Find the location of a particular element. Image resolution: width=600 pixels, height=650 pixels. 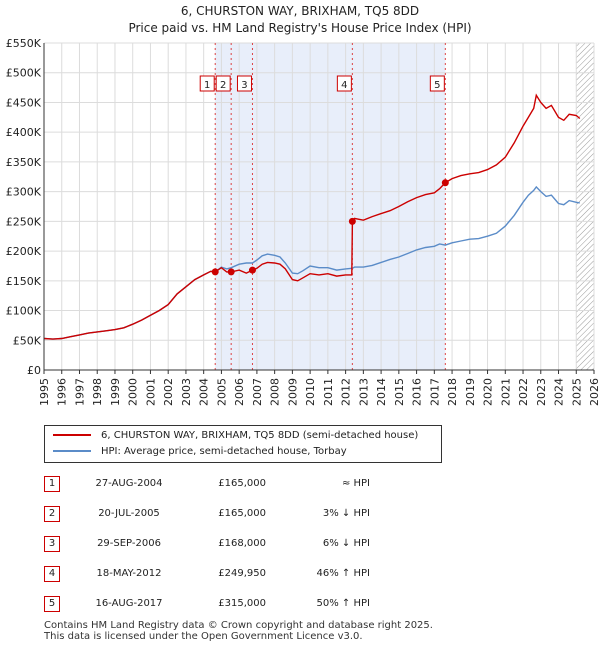

x-tick-label: 2004 is located at coordinates (204, 392).